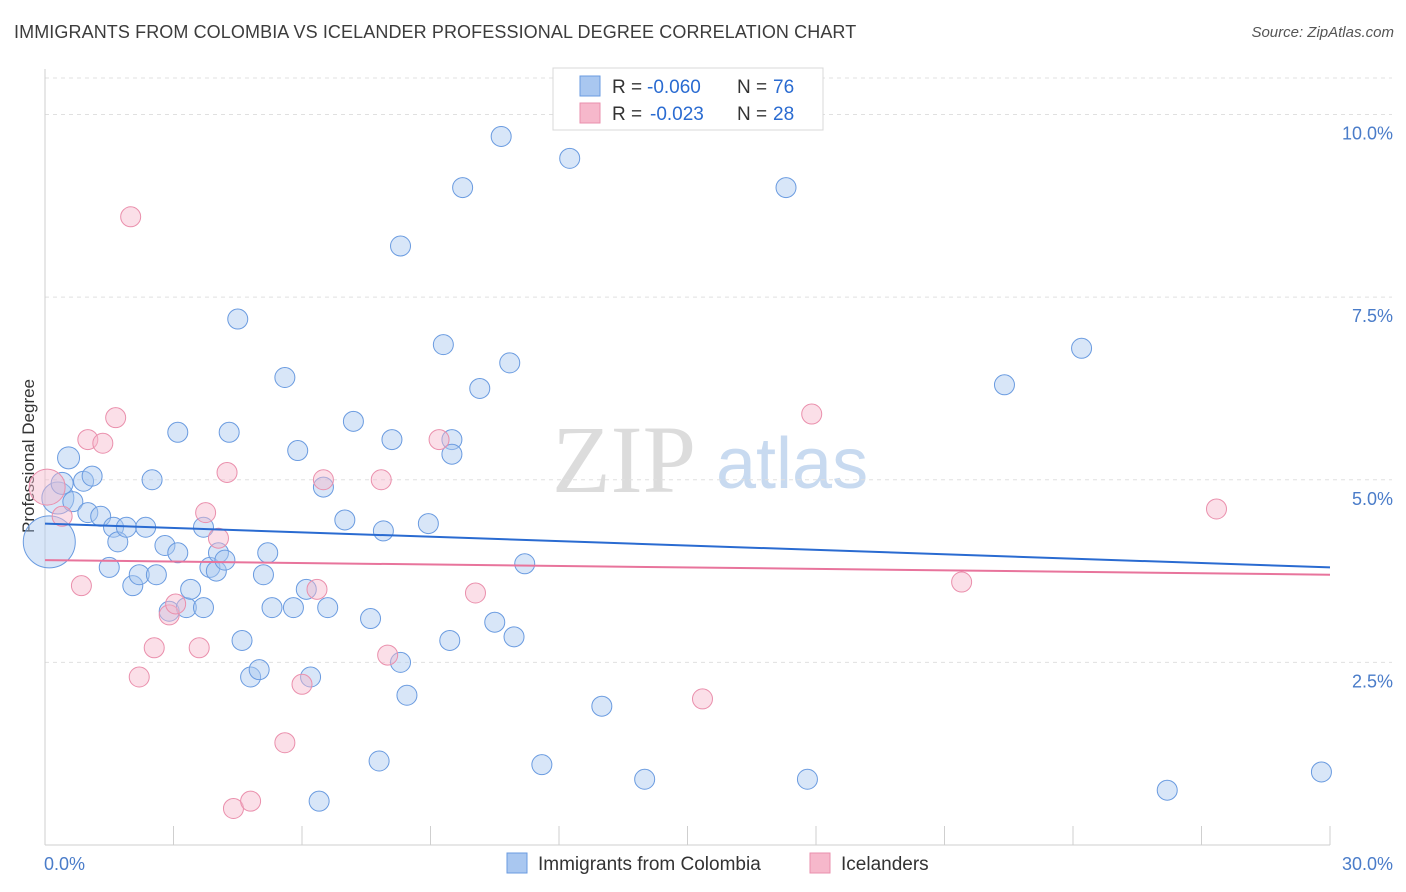  I want to click on y-tick-label: 2.5%, so click(1372, 681).